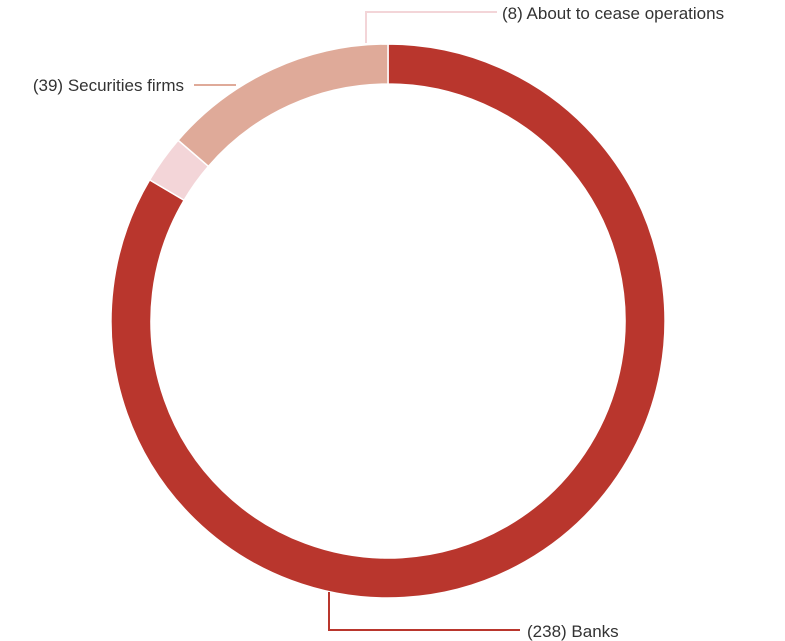 This screenshot has width=785, height=641. Describe the element at coordinates (573, 631) in the screenshot. I see `label-banks: (238) Banks` at that location.